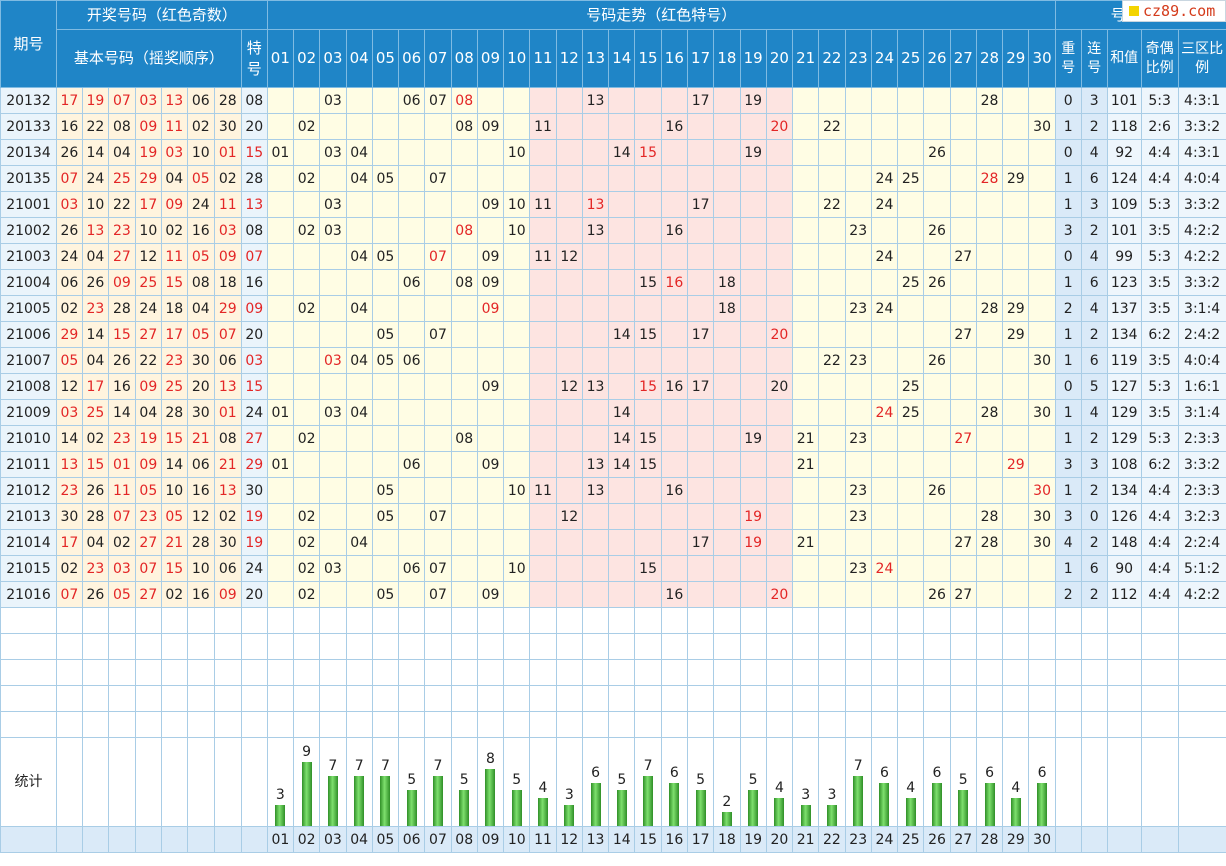  What do you see at coordinates (1159, 386) in the screenshot?
I see `oddeven-cell: 5:3` at bounding box center [1159, 386].